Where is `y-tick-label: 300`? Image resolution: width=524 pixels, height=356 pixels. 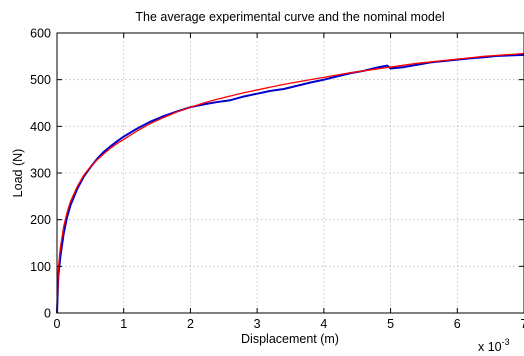
y-tick-label: 300 is located at coordinates (40, 174).